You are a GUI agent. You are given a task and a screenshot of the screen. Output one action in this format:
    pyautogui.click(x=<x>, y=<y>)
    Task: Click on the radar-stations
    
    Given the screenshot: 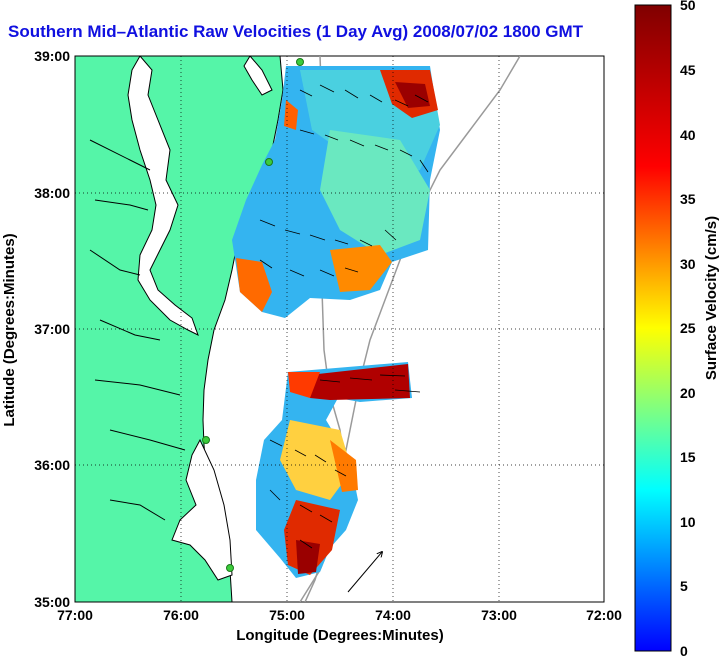 What is the action you would take?
    pyautogui.click(x=253, y=315)
    